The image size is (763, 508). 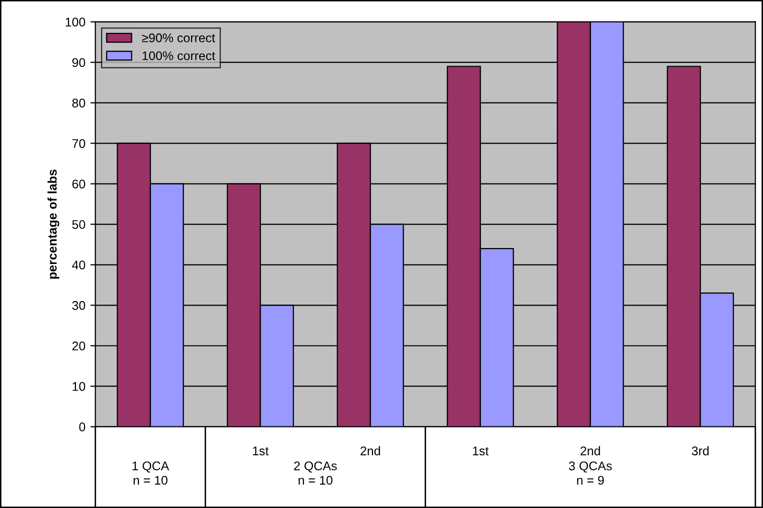 What do you see at coordinates (76, 22) in the screenshot?
I see `y-tick-label: 100` at bounding box center [76, 22].